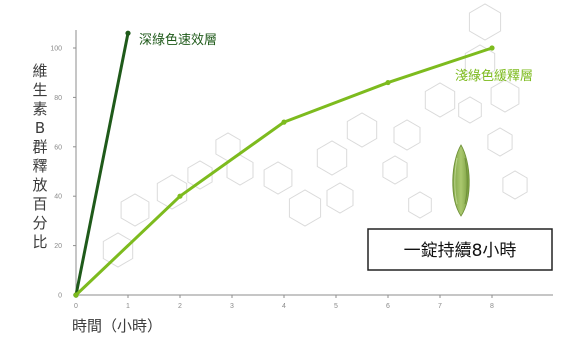  I want to click on series-label-fast: 深綠色速效層, so click(178, 40).